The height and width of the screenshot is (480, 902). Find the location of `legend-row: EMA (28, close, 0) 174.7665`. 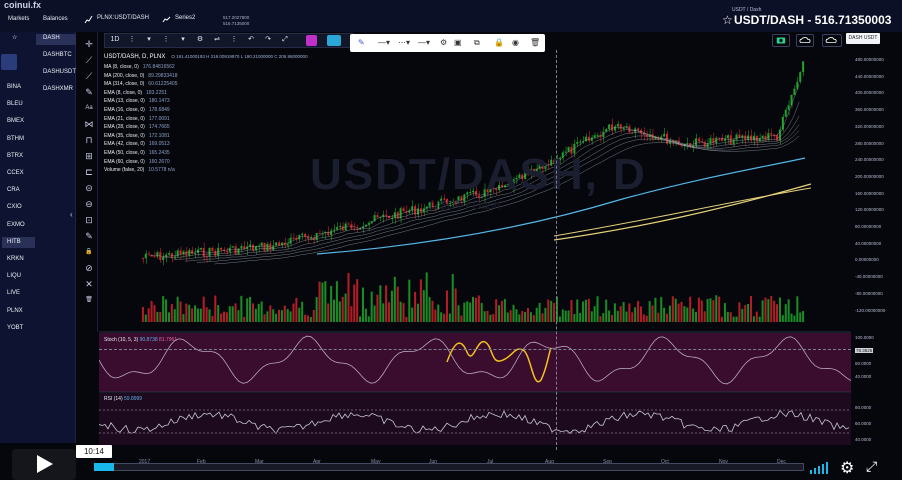

legend-row: EMA (28, close, 0) 174.7665 is located at coordinates (141, 127).